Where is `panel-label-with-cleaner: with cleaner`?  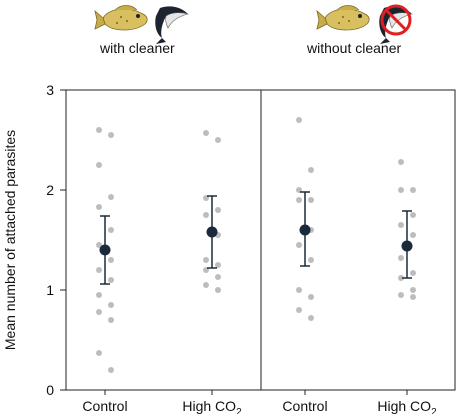 panel-label-with-cleaner: with cleaner is located at coordinates (137, 48).